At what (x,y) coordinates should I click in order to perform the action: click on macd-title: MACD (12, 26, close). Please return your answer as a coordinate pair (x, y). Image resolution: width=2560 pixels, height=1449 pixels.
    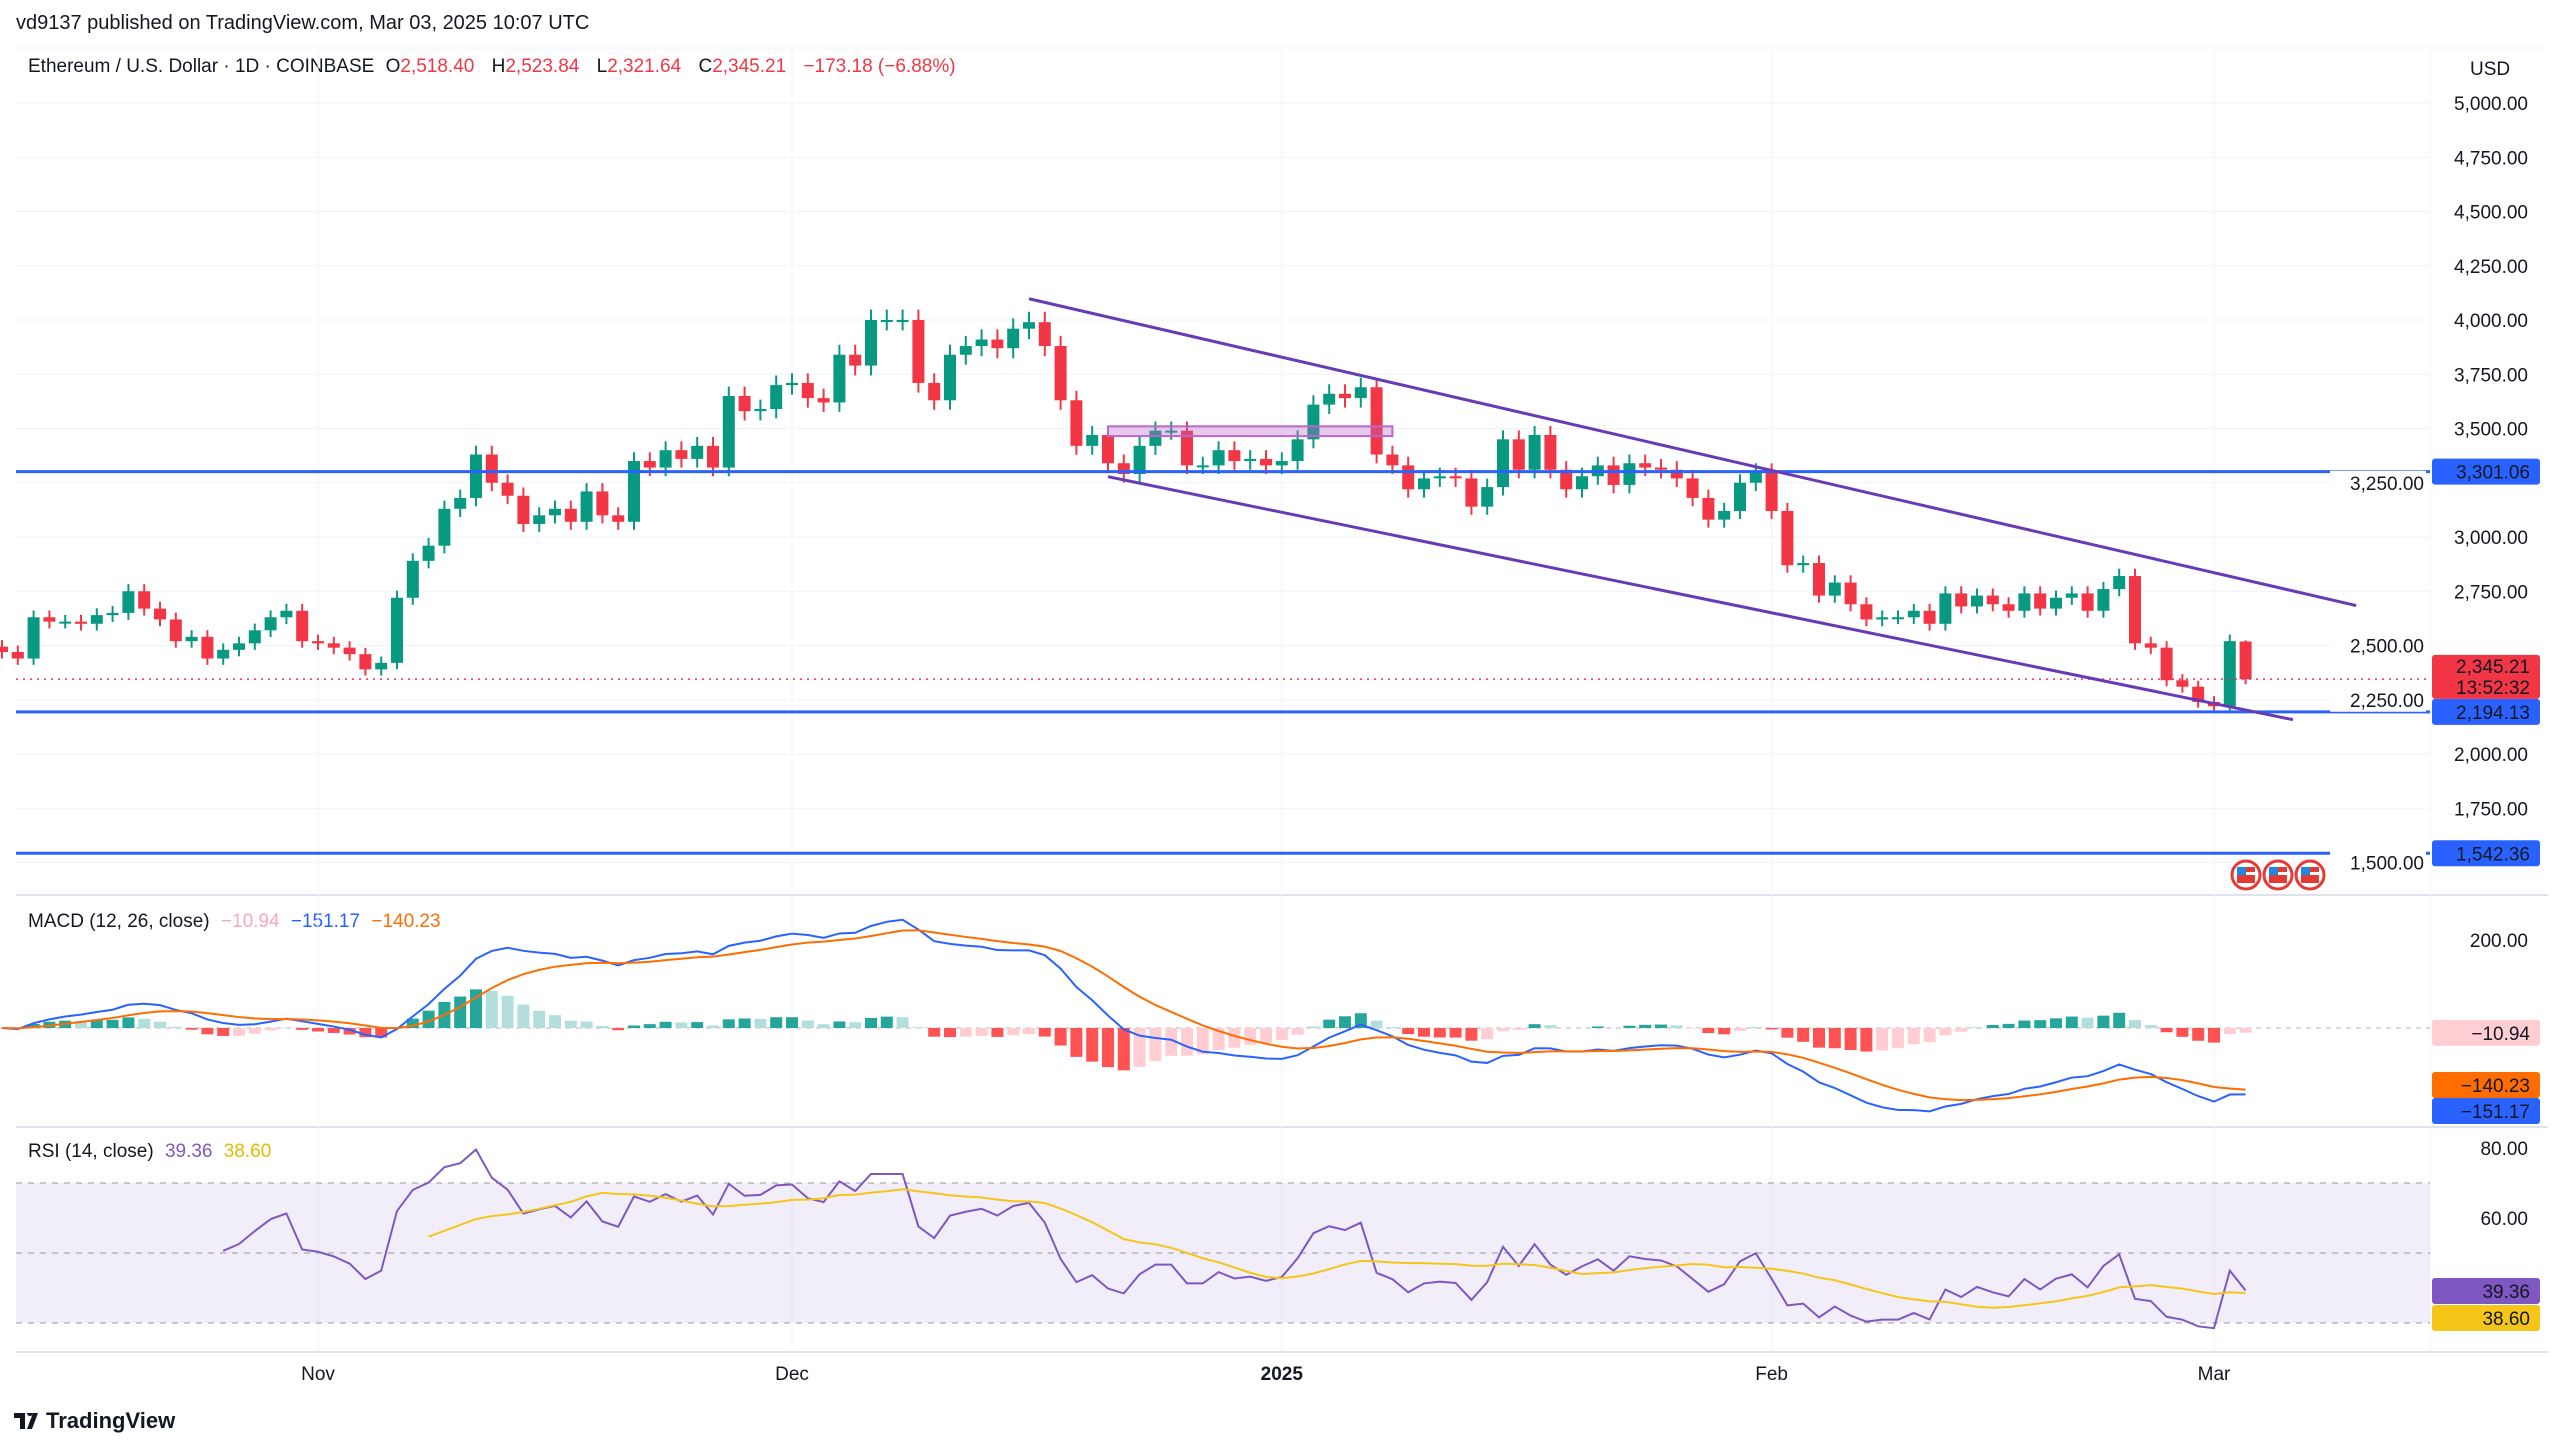
    Looking at the image, I should click on (119, 921).